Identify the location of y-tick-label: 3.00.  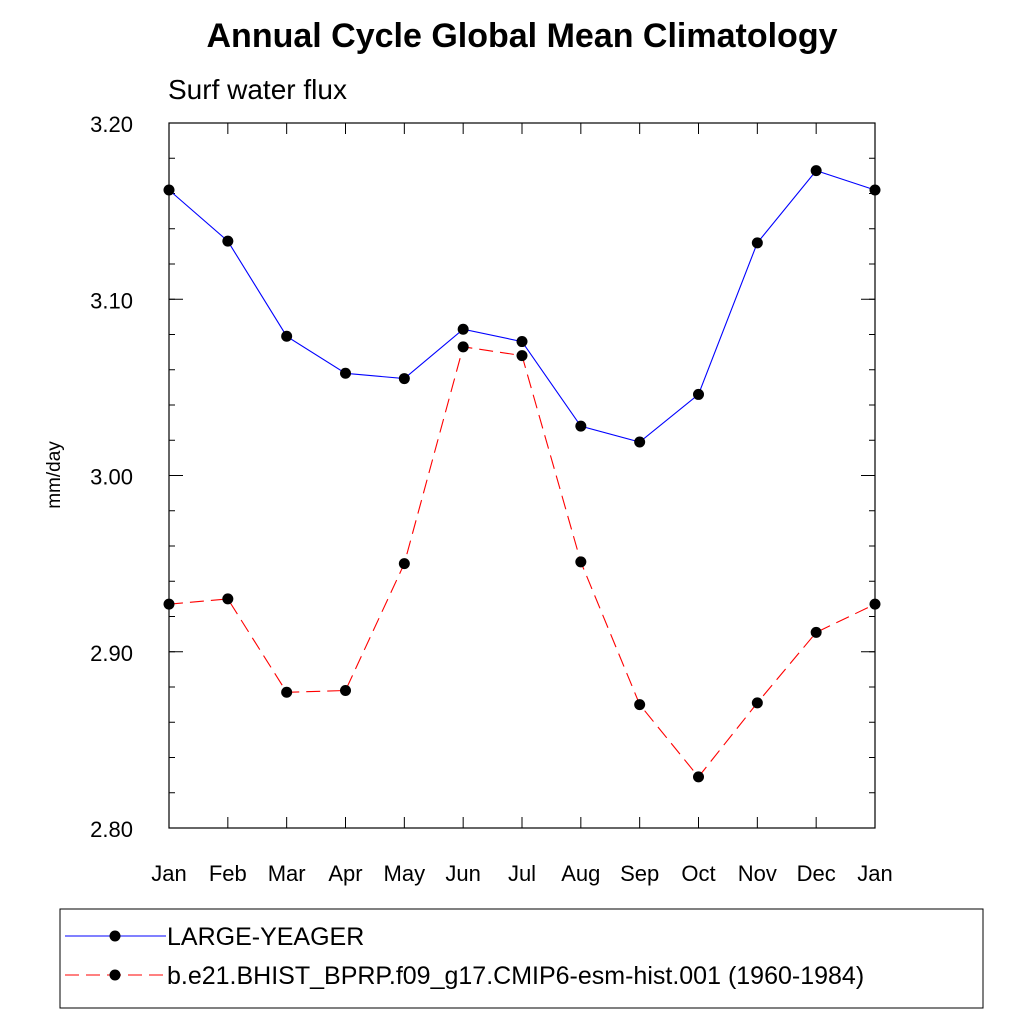
(111, 477).